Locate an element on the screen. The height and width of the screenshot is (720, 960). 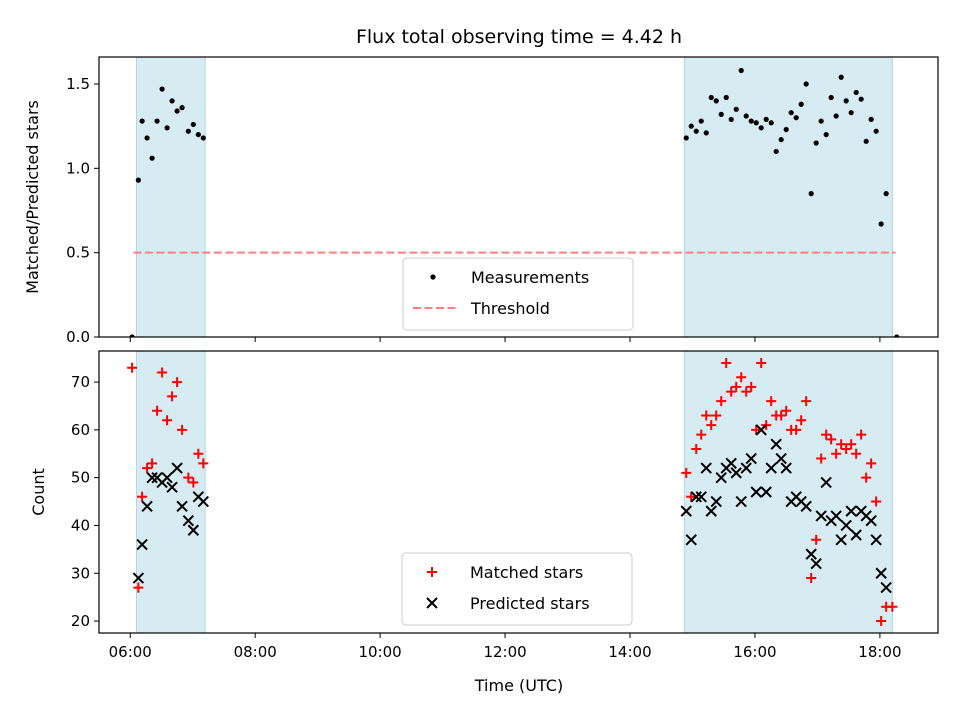
y-tick-label: 1.0 is located at coordinates (78, 168).